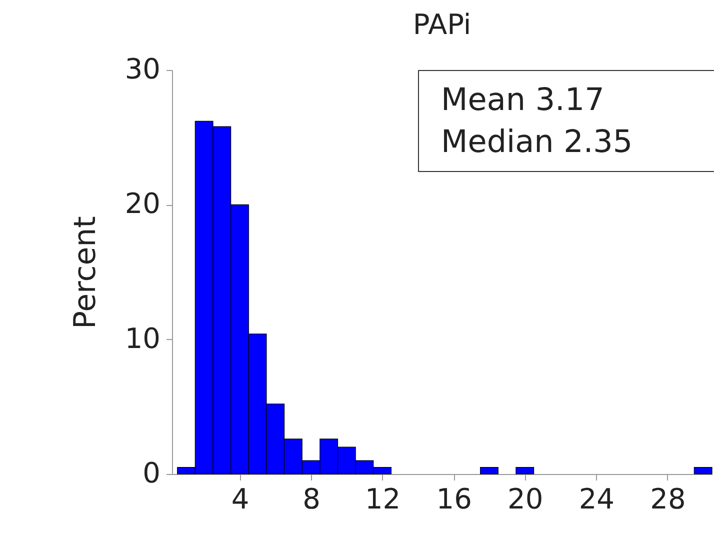  What do you see at coordinates (566, 121) in the screenshot?
I see `note-box: Mean 3.17 Median 2.35` at bounding box center [566, 121].